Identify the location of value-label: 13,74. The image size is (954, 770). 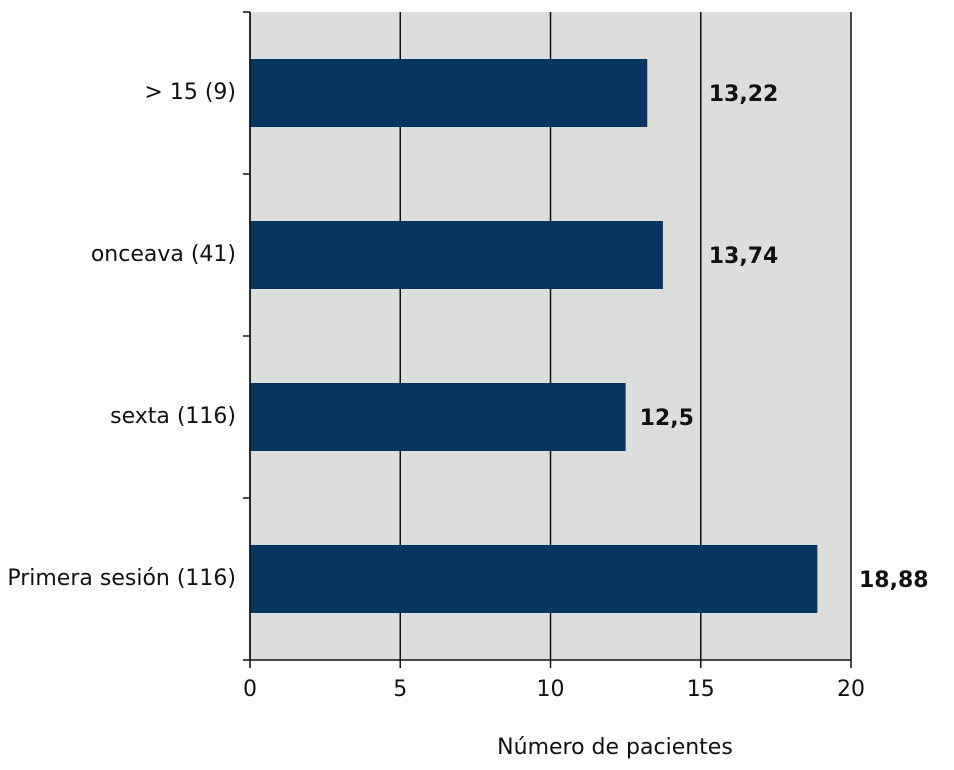
(744, 256).